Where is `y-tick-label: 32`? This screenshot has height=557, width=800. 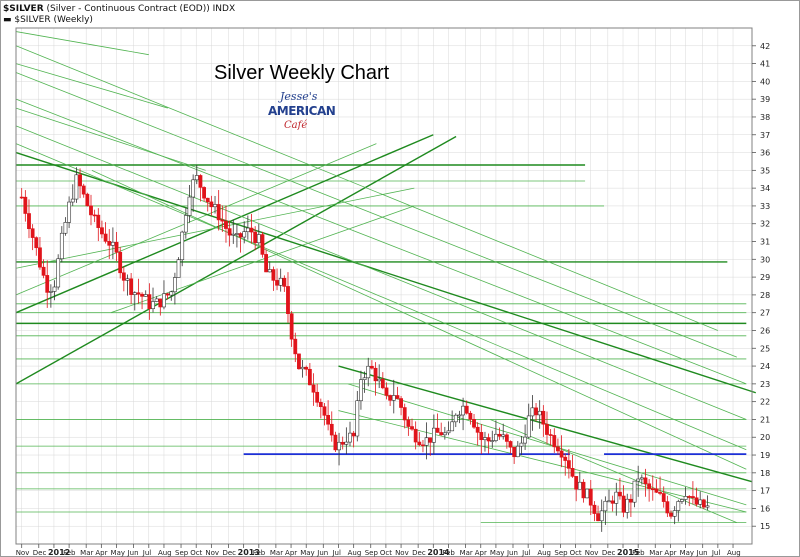
y-tick-label: 32 is located at coordinates (765, 224).